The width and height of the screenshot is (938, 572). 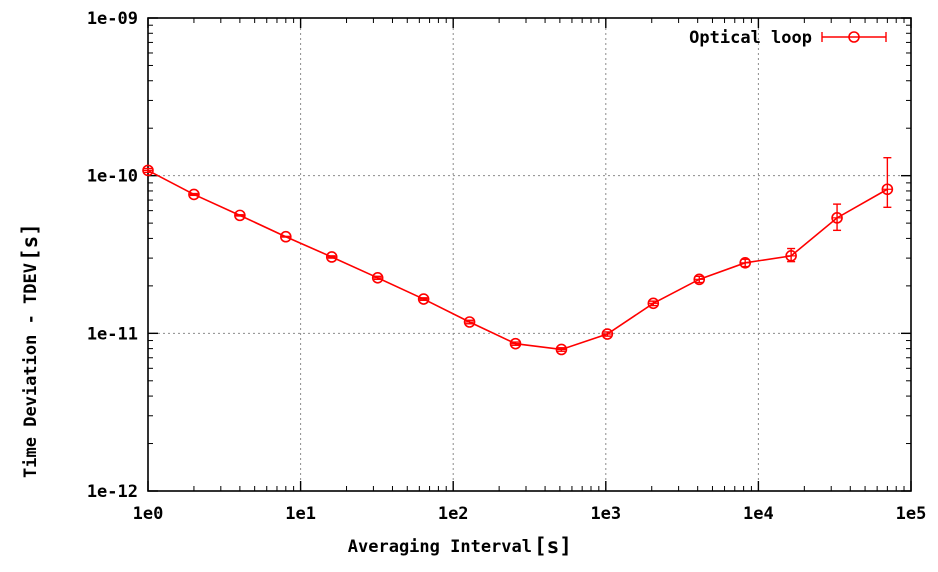 What do you see at coordinates (750, 38) in the screenshot?
I see `legend-label: Optical loop` at bounding box center [750, 38].